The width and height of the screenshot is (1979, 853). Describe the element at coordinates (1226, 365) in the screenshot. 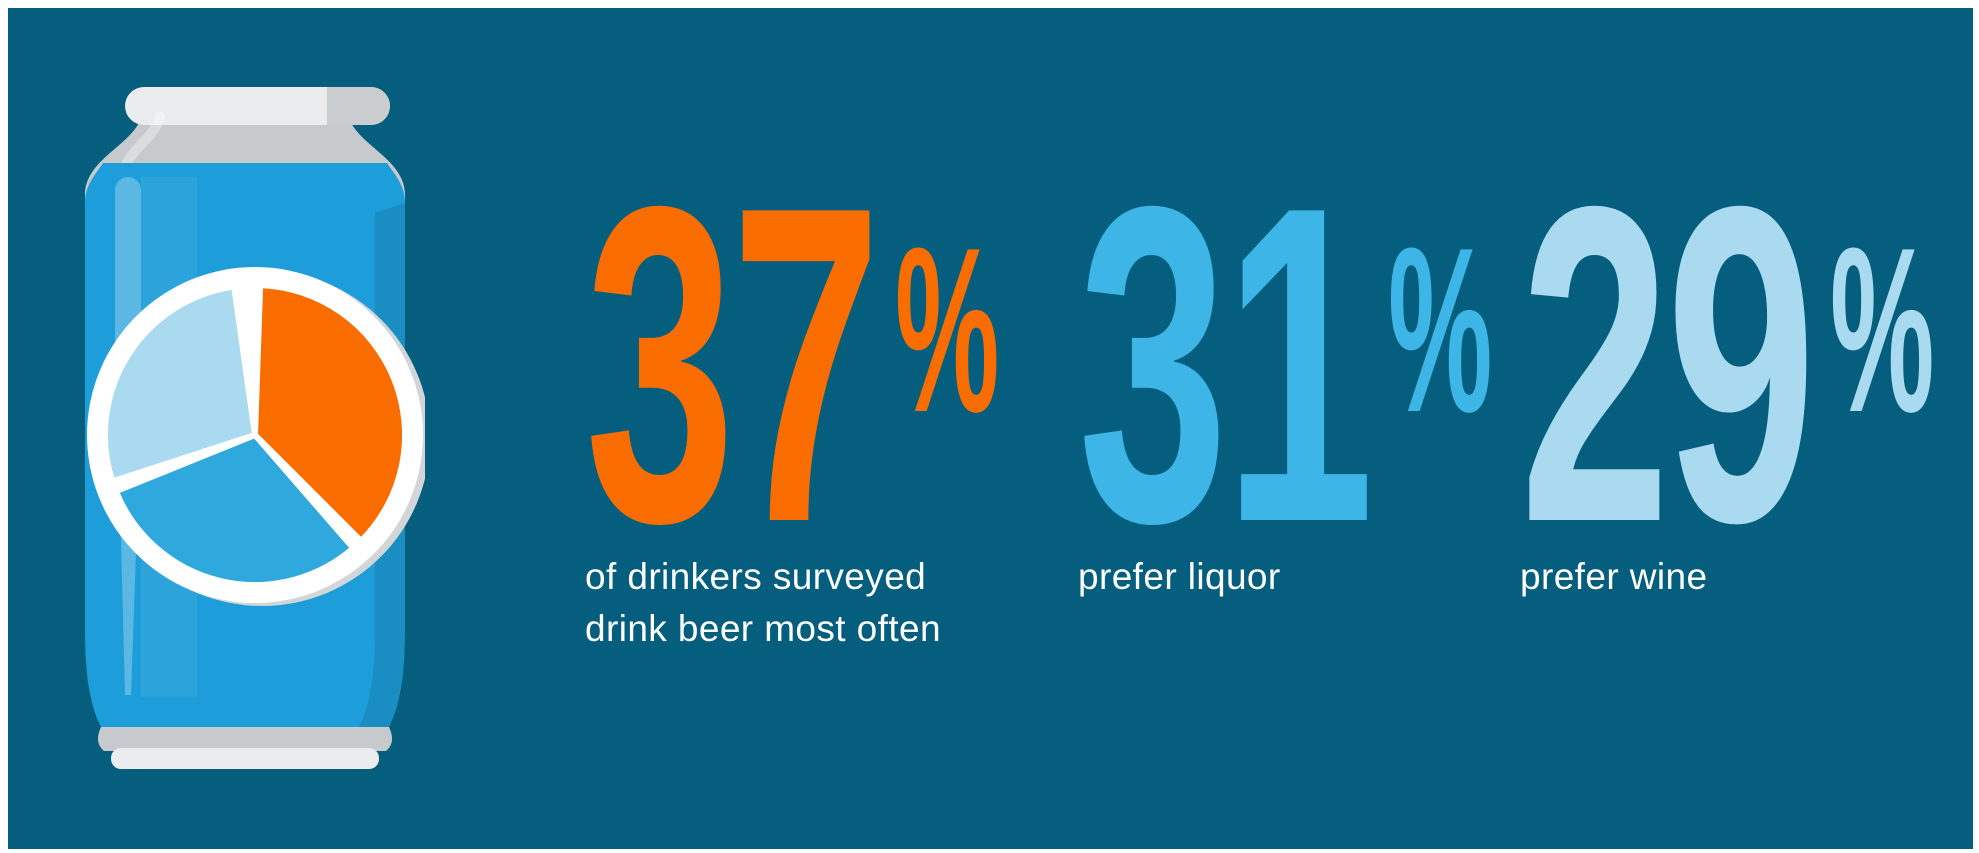

I see `stat-liquor-value: 31` at that location.